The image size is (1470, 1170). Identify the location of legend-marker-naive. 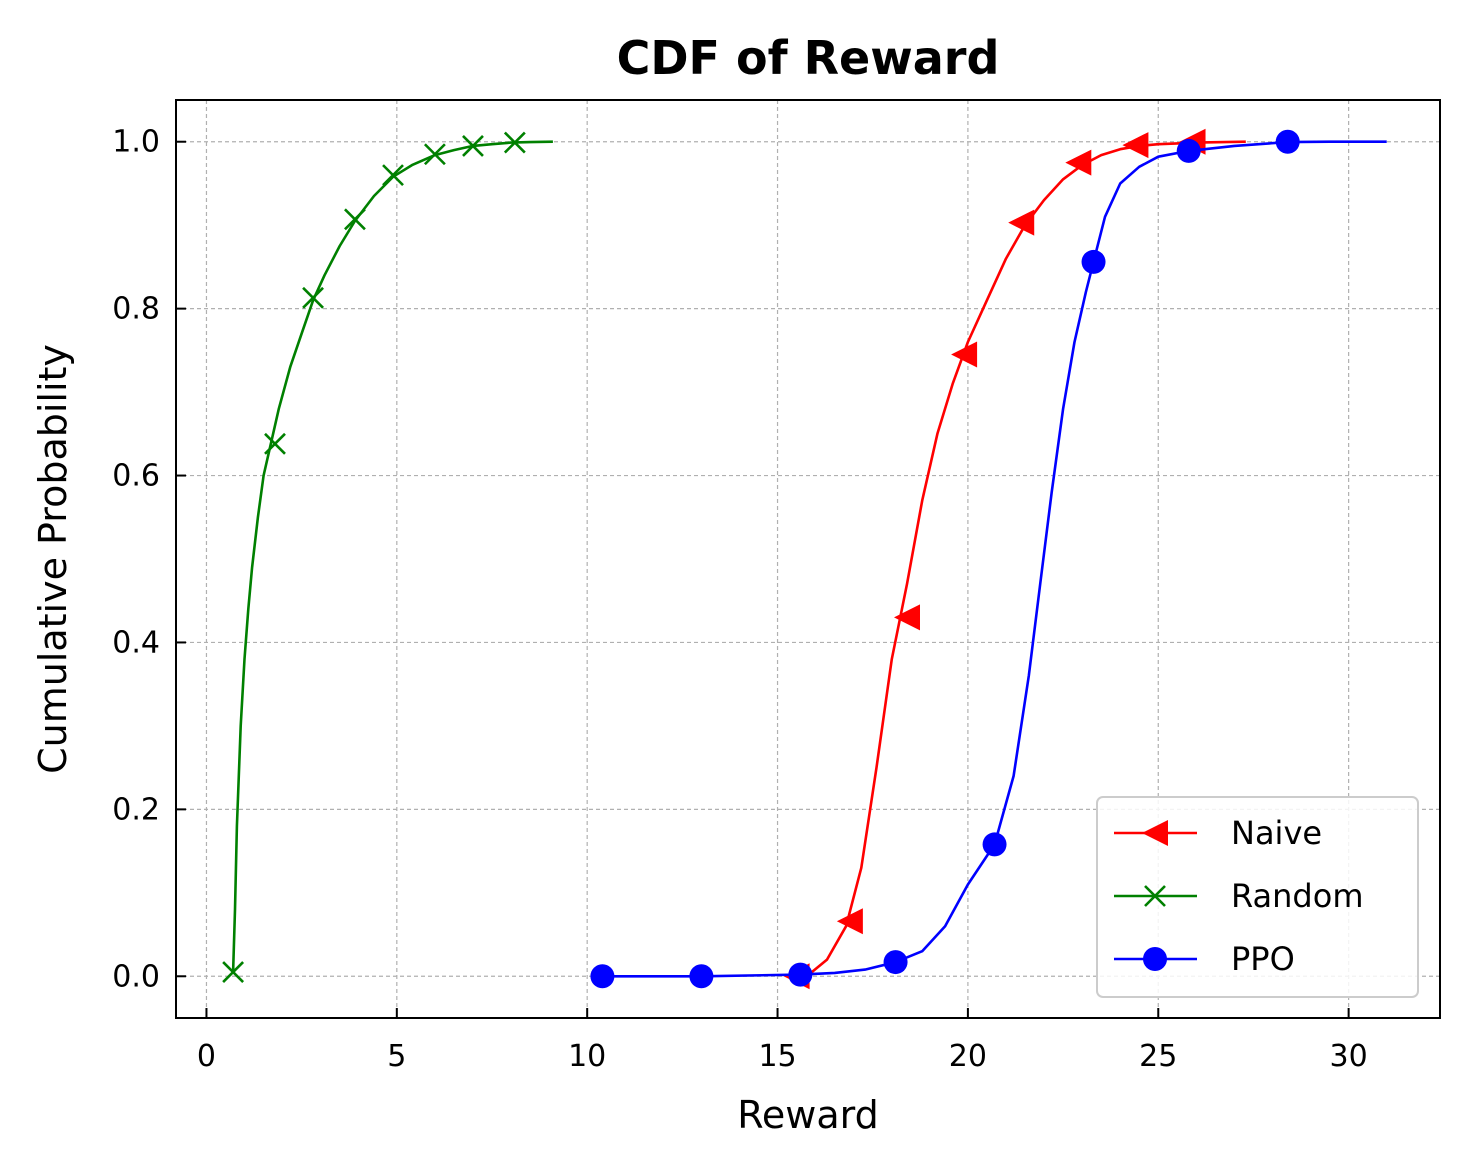
(1155, 833).